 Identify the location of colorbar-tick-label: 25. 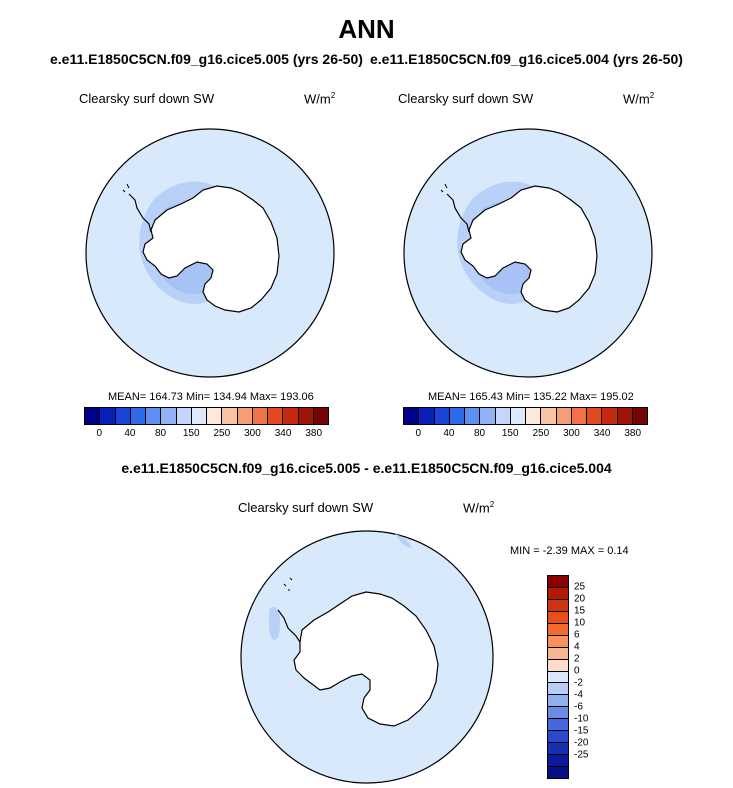
(580, 587).